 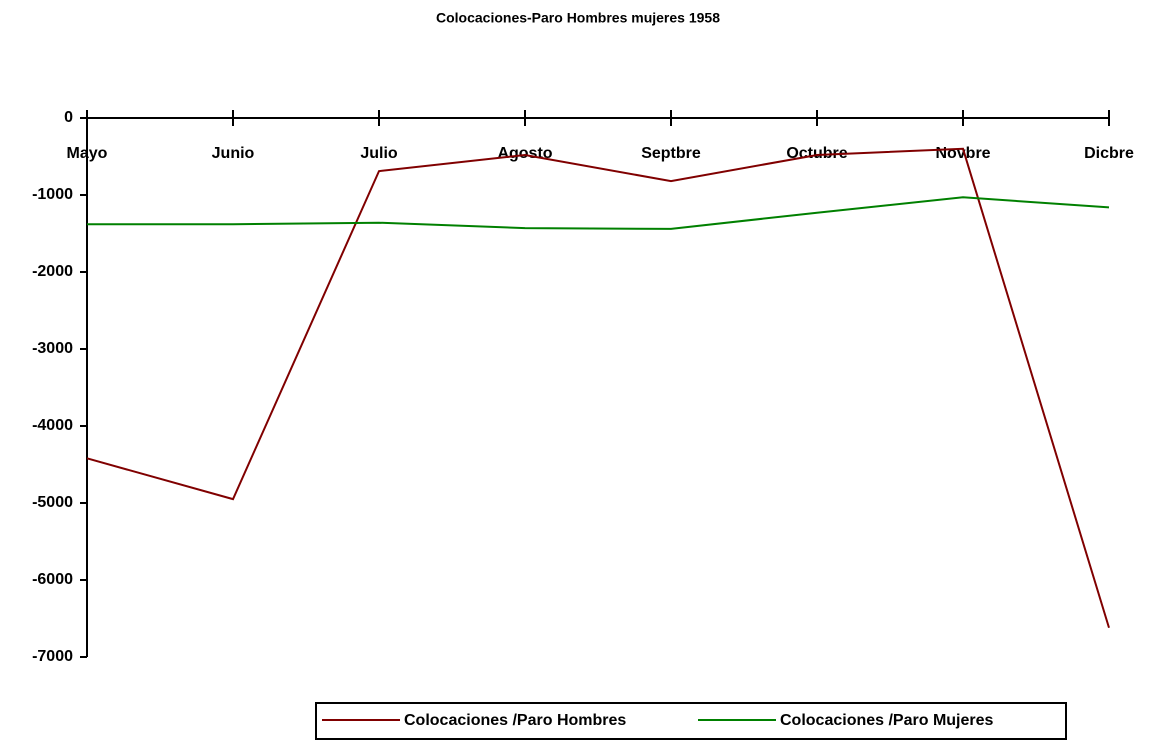 I want to click on x-tick-label: Septbre, so click(x=671, y=153).